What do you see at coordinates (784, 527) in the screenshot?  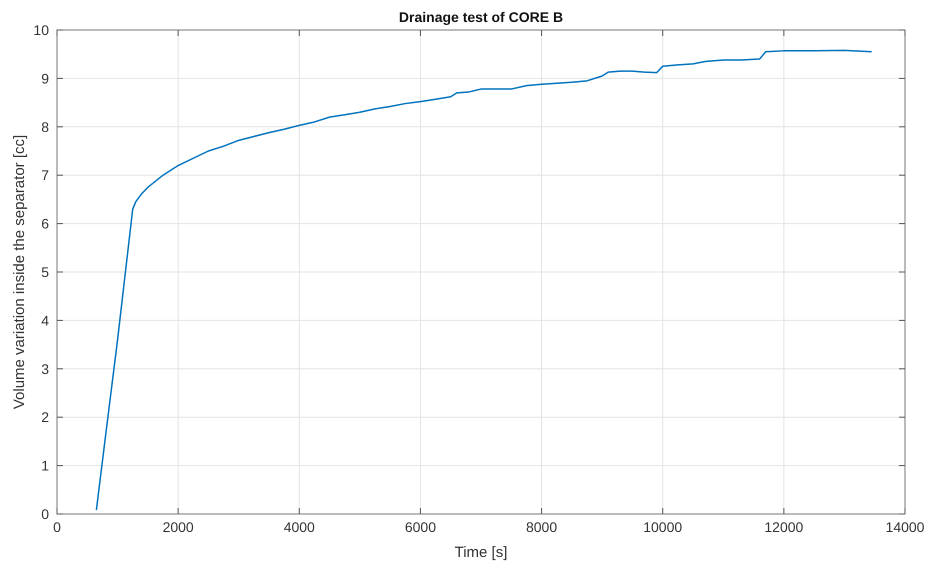 I see `x-tick-label: 12000` at bounding box center [784, 527].